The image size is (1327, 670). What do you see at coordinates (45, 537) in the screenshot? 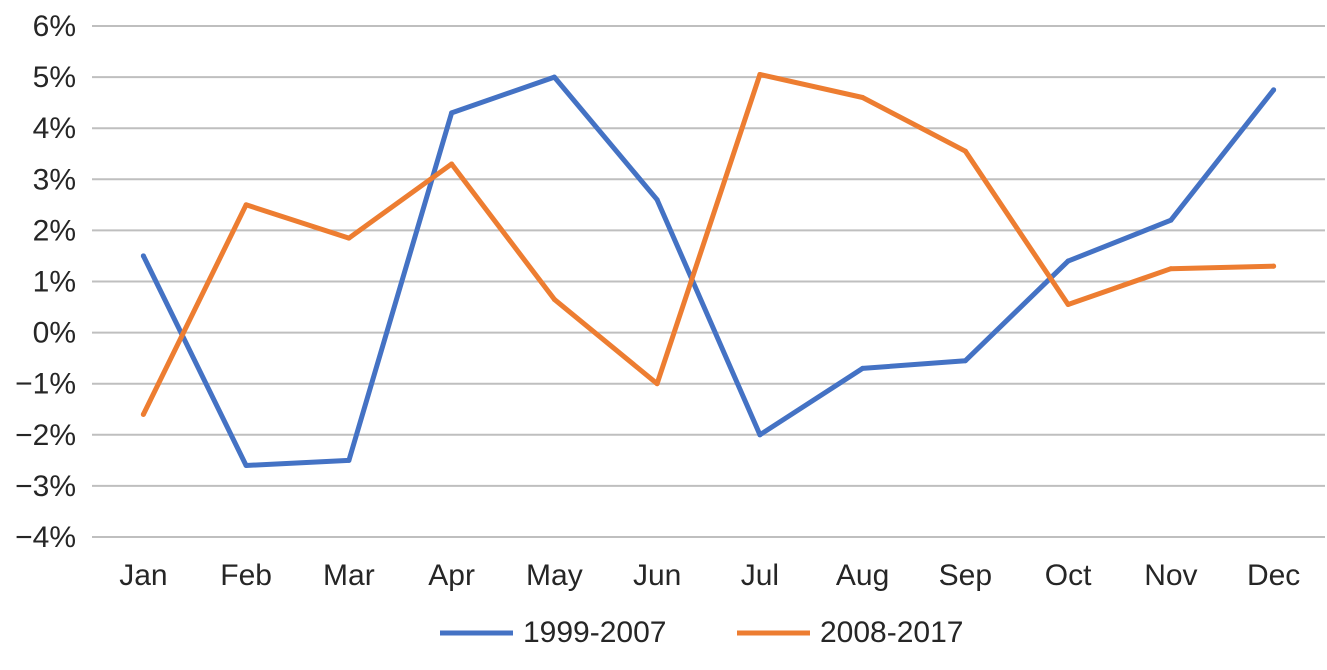
I see `y-tick-label: −4%` at bounding box center [45, 537].